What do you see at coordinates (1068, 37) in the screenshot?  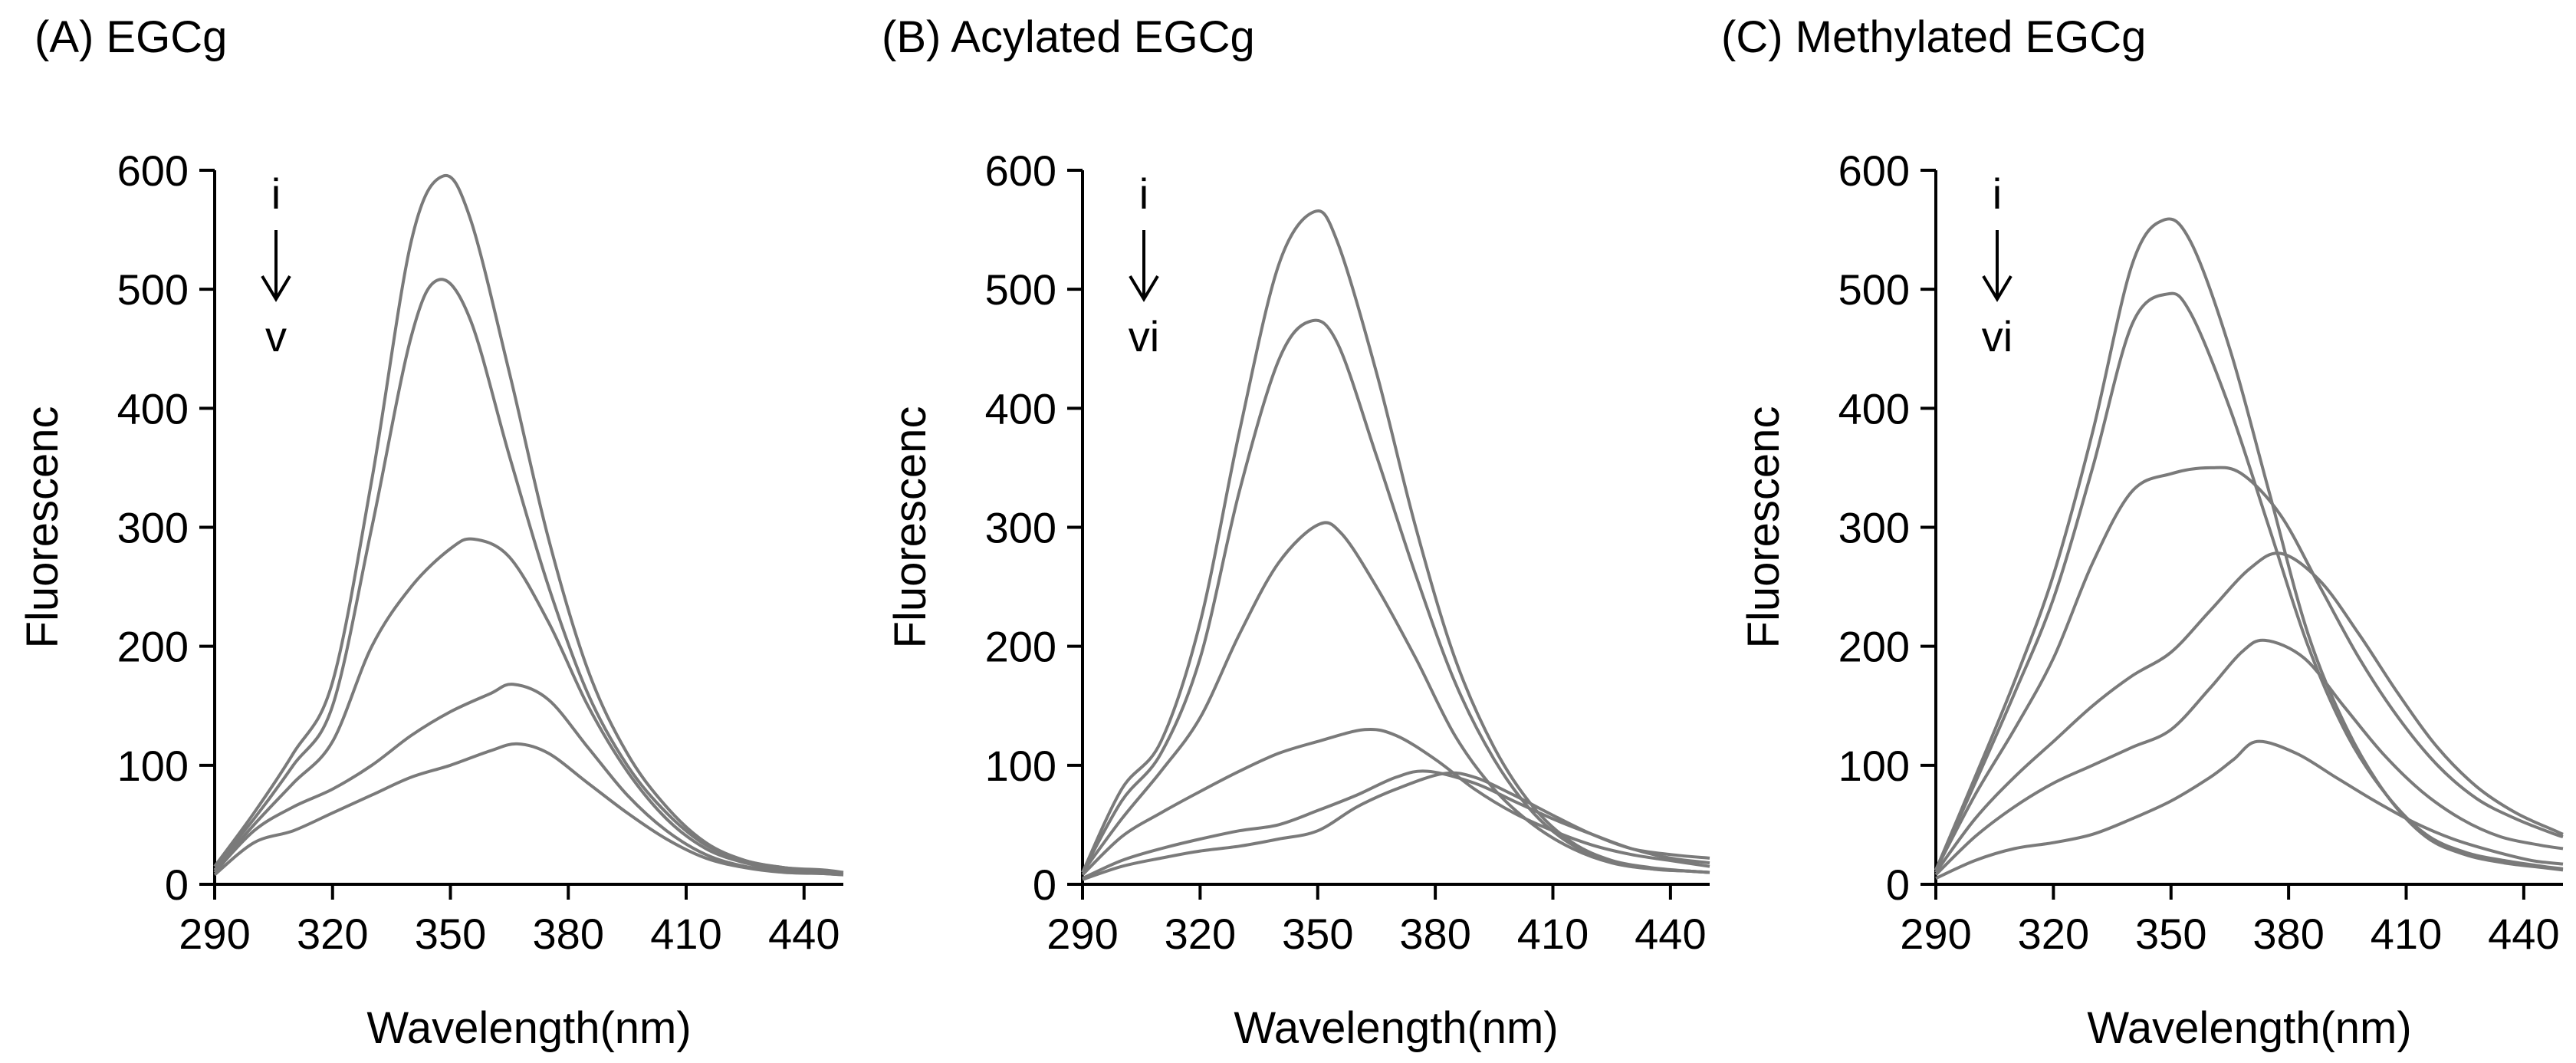 I see `panel-title: (B) Acylated EGCg` at bounding box center [1068, 37].